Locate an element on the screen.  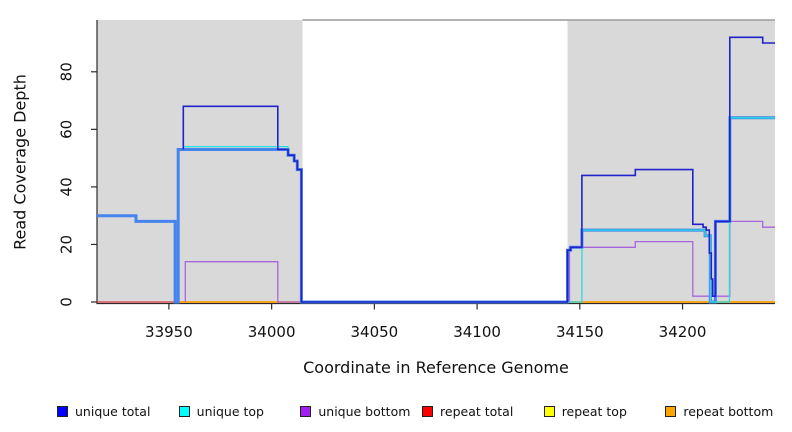
legend-label: unique total is located at coordinates (113, 411).